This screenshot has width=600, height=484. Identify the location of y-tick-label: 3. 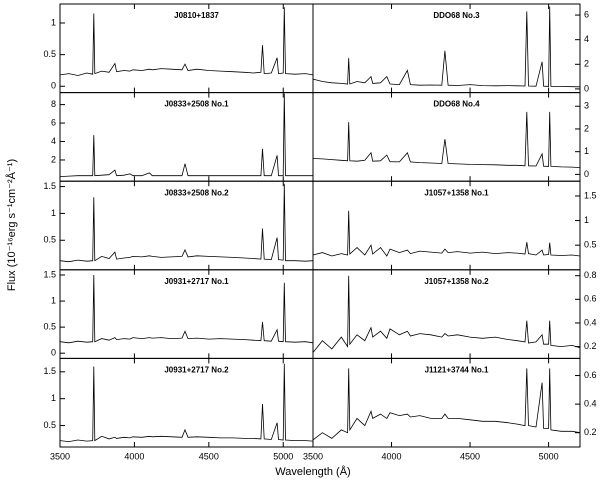
(586, 106).